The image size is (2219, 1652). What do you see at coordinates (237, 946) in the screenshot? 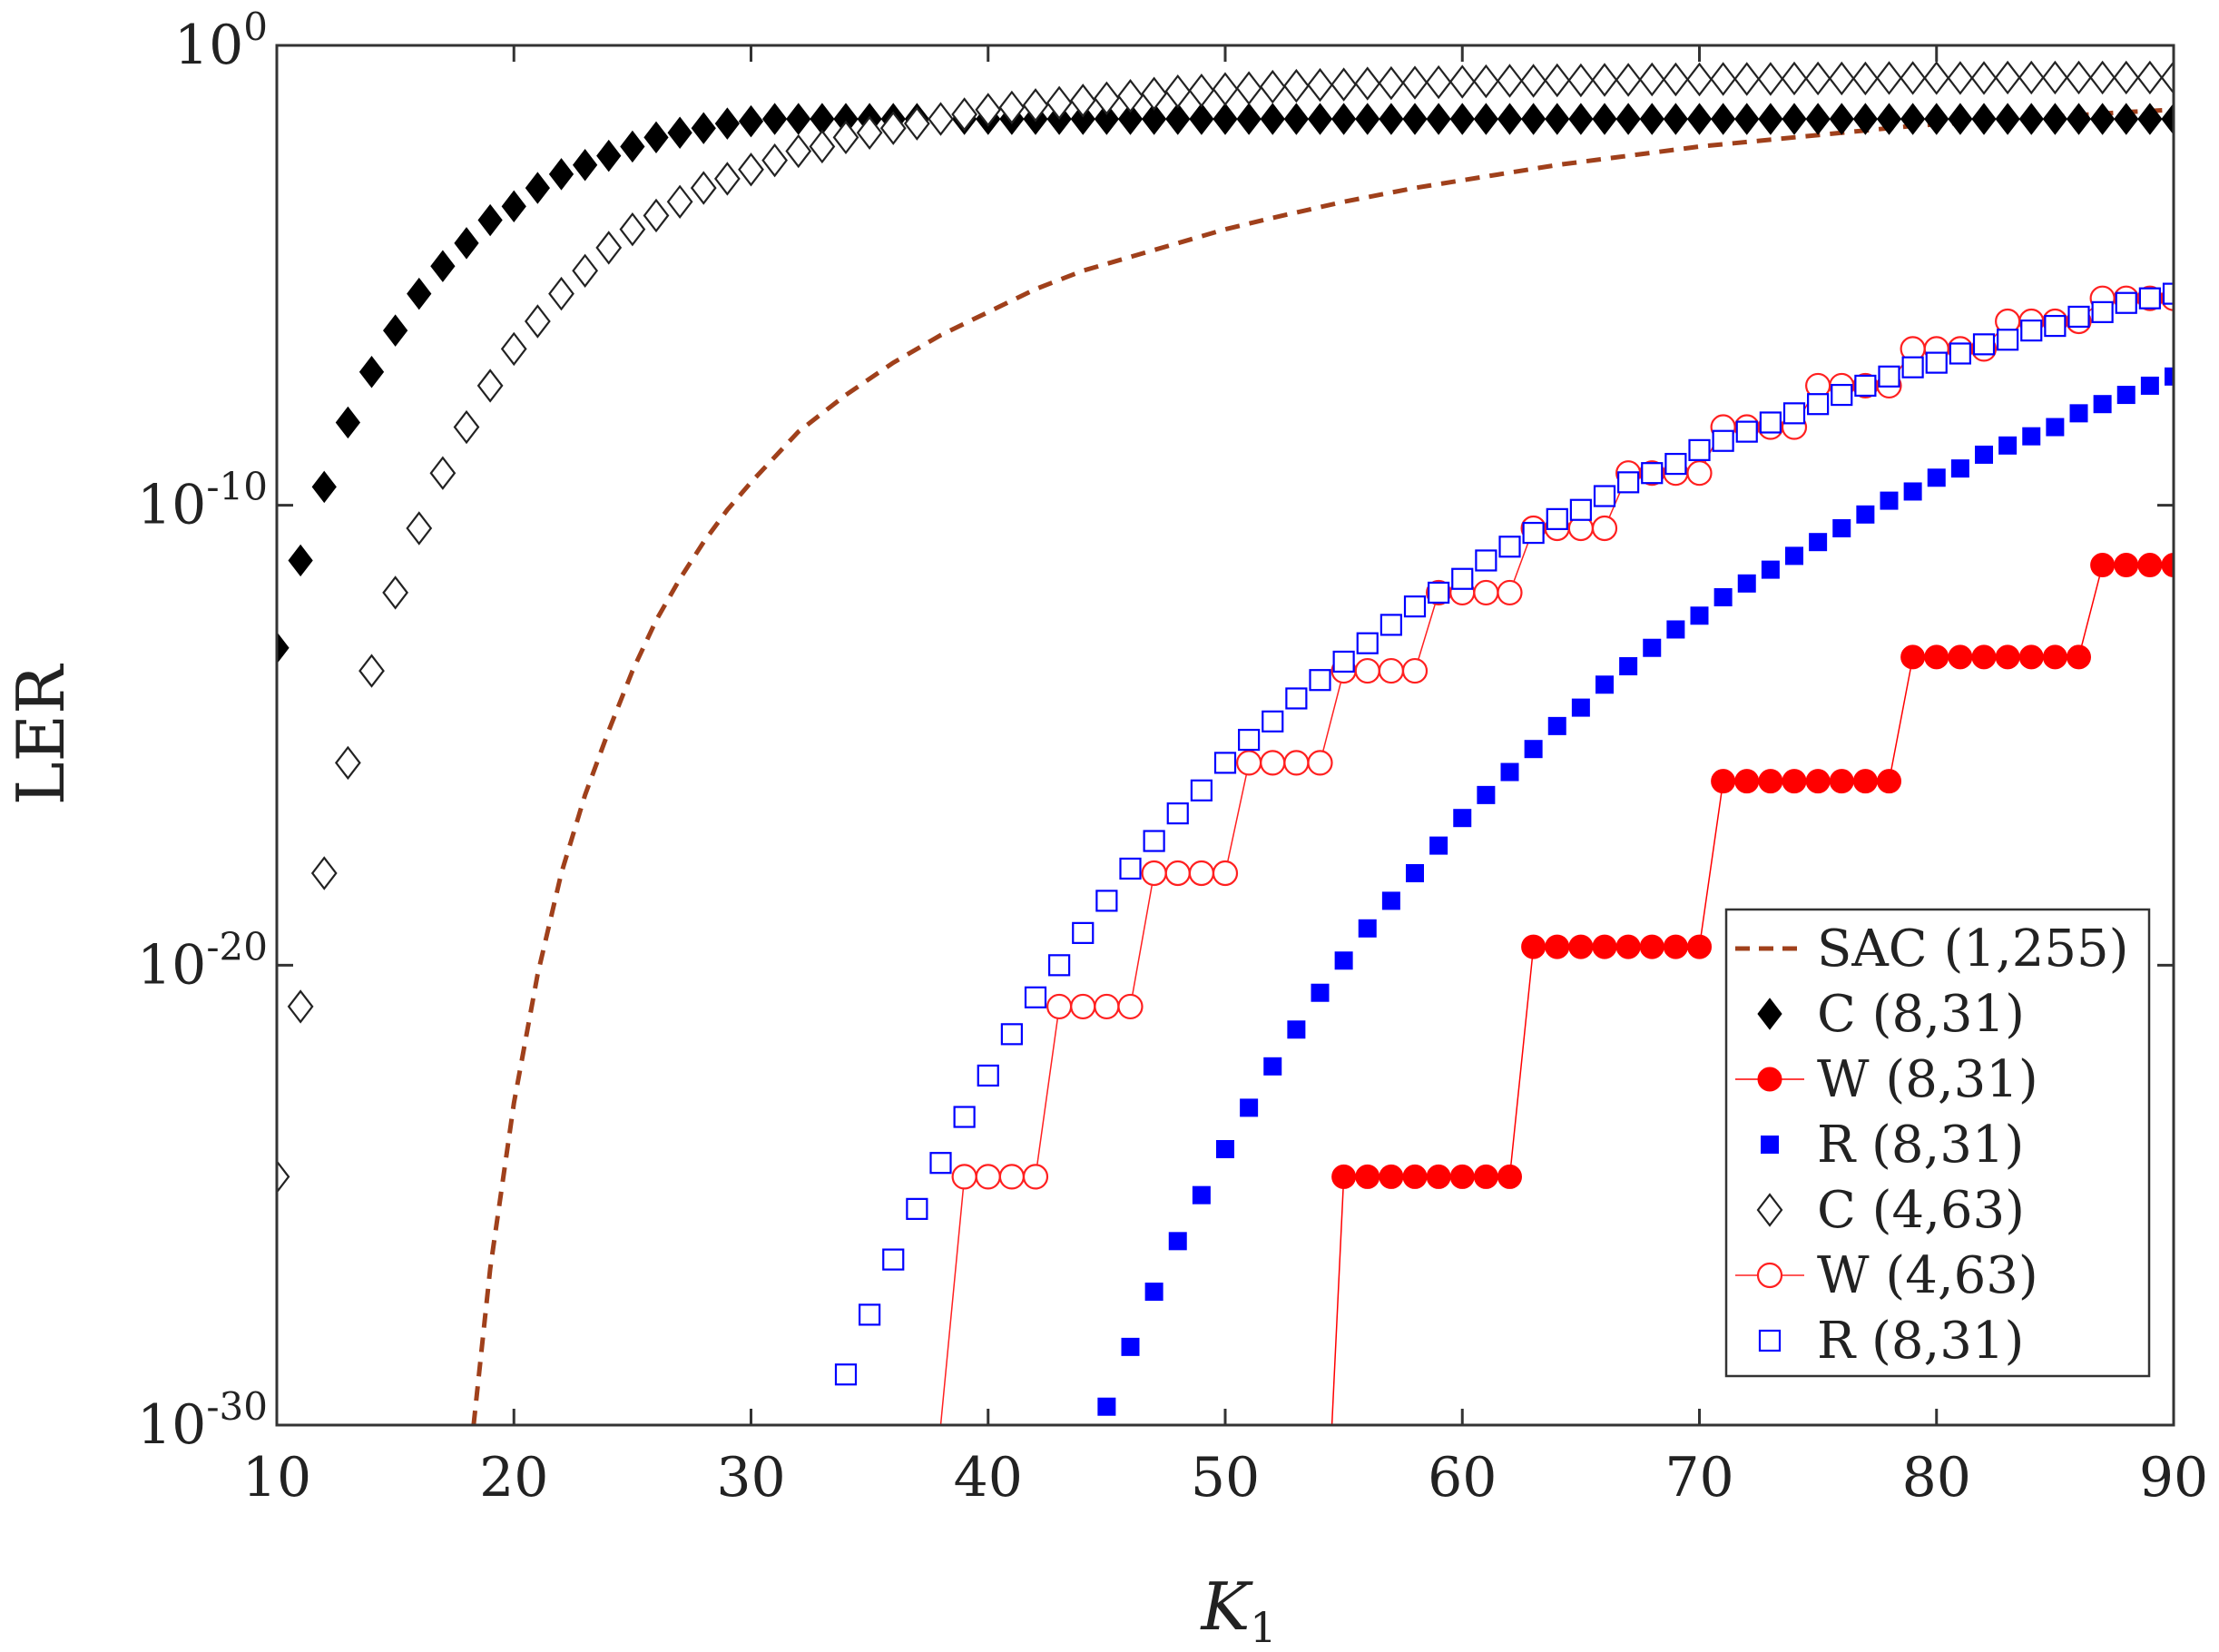
I see `y-tick-exponent: -20` at bounding box center [237, 946].